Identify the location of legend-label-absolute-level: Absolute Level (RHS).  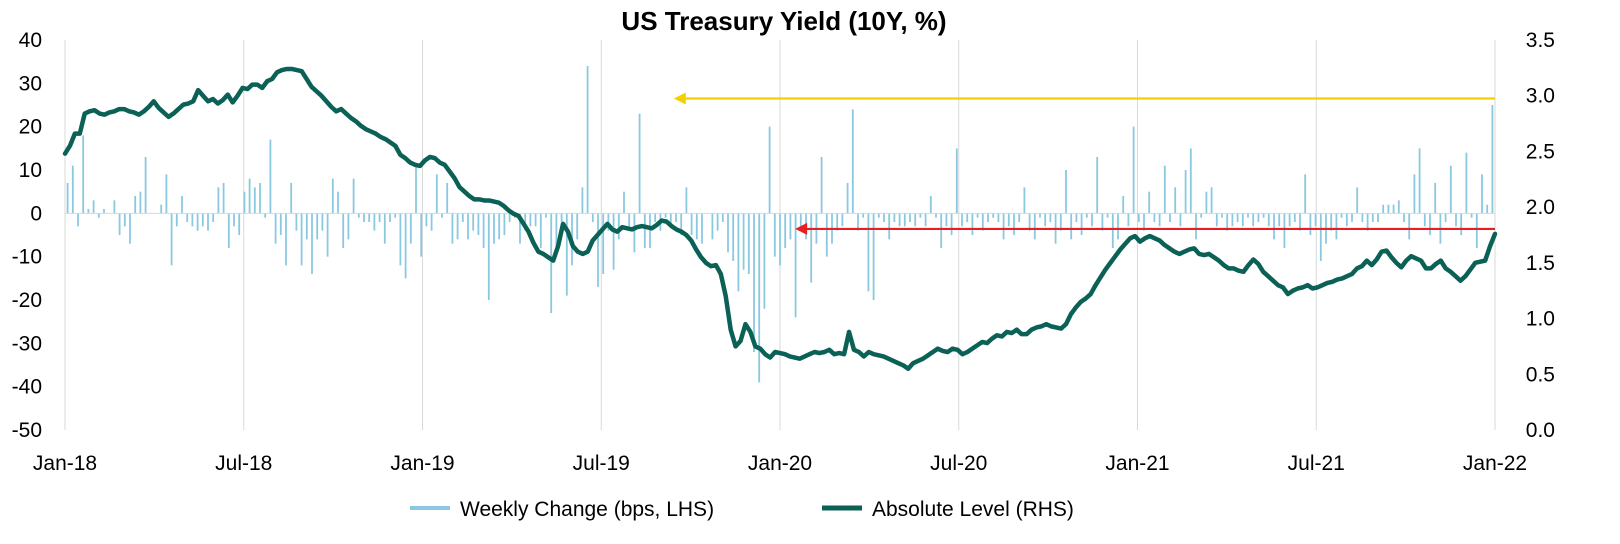
(973, 509).